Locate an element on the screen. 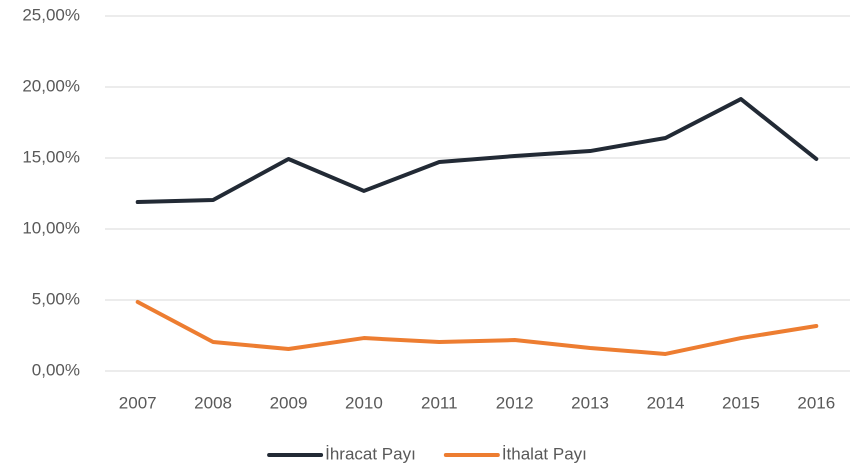  x-tick-label: 2011 is located at coordinates (439, 402).